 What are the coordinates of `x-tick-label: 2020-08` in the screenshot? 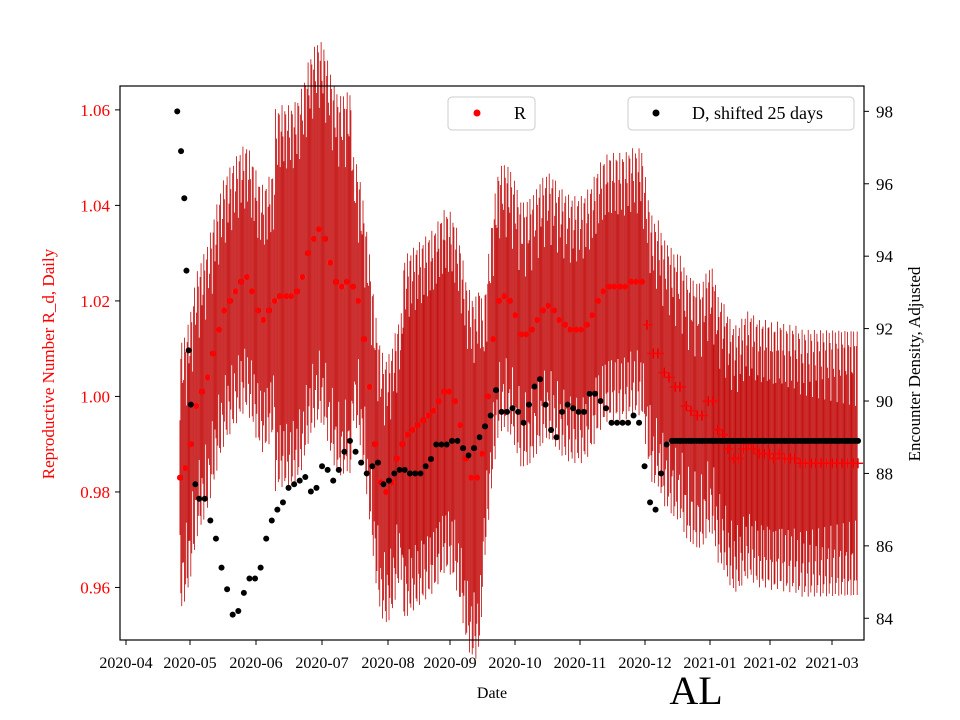 It's located at (387, 663).